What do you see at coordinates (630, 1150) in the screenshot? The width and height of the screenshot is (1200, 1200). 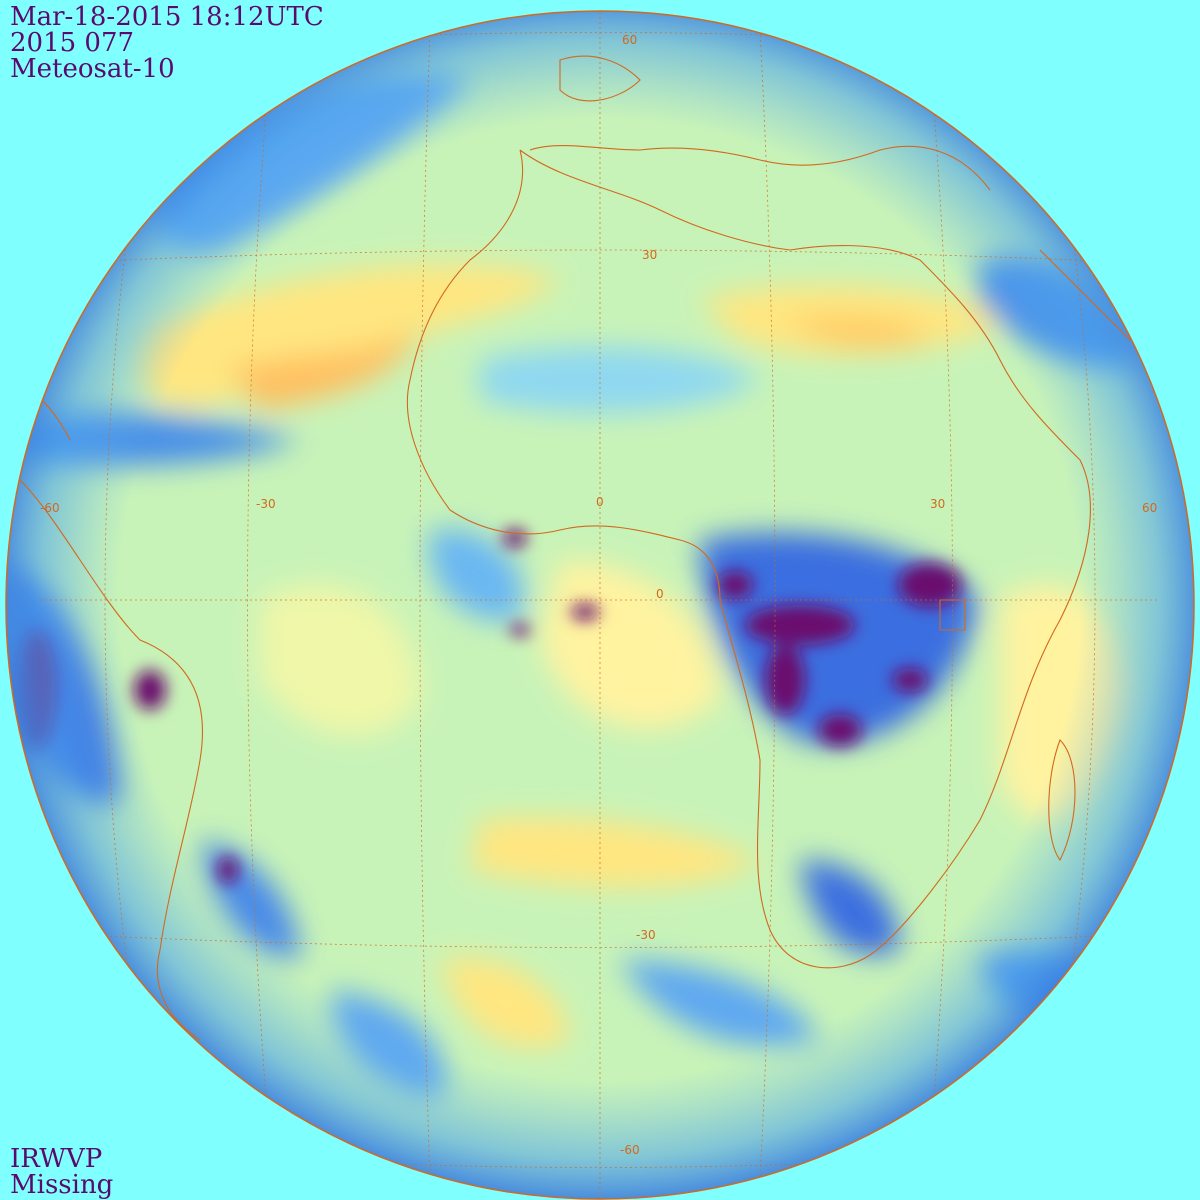 I see `lat-60s-label: -60` at bounding box center [630, 1150].